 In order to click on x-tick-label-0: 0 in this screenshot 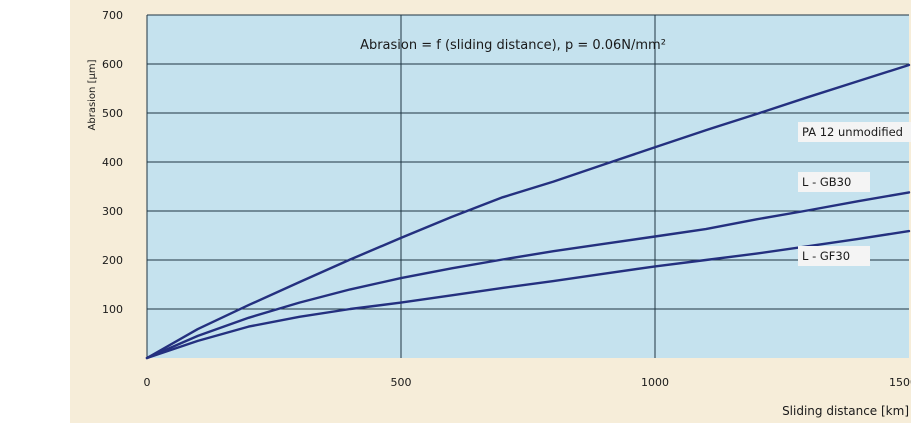, I will do `click(147, 382)`.